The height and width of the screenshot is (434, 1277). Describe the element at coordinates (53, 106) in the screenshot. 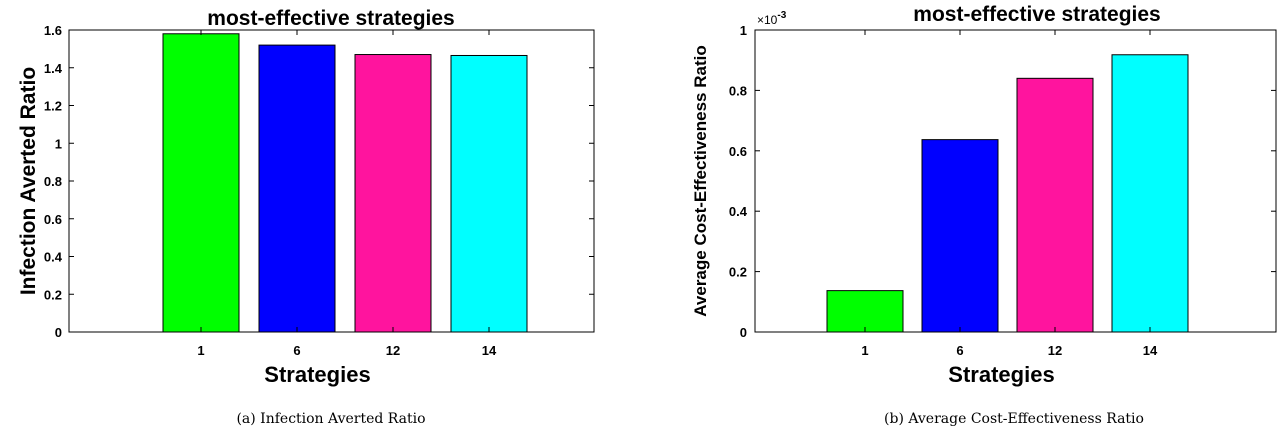

I see `y-tick-label: 1.2` at that location.